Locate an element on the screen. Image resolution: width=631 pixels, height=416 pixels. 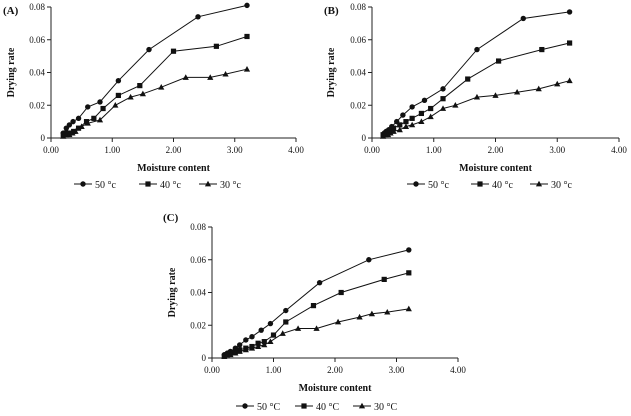
legend-label-a-1: 40 °c is located at coordinates (170, 185).